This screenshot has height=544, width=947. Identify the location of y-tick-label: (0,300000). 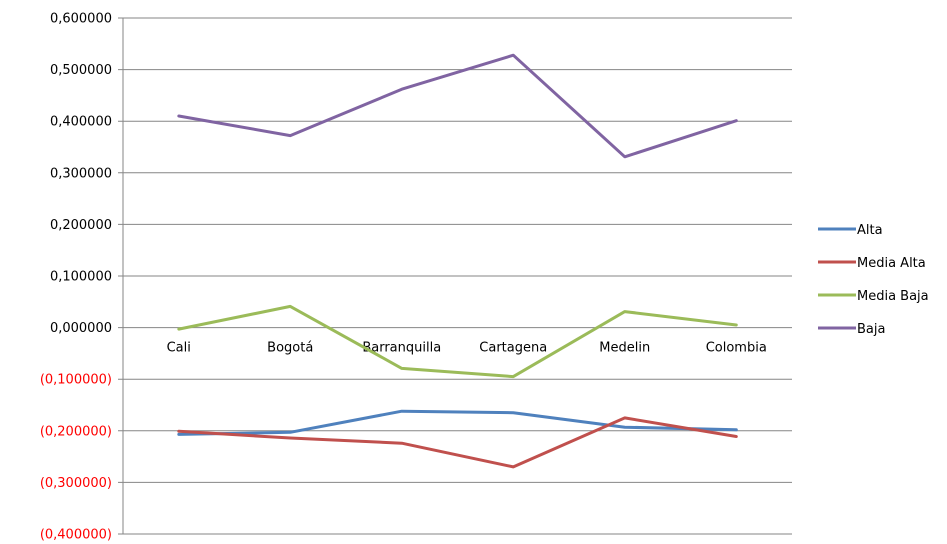
(76, 483).